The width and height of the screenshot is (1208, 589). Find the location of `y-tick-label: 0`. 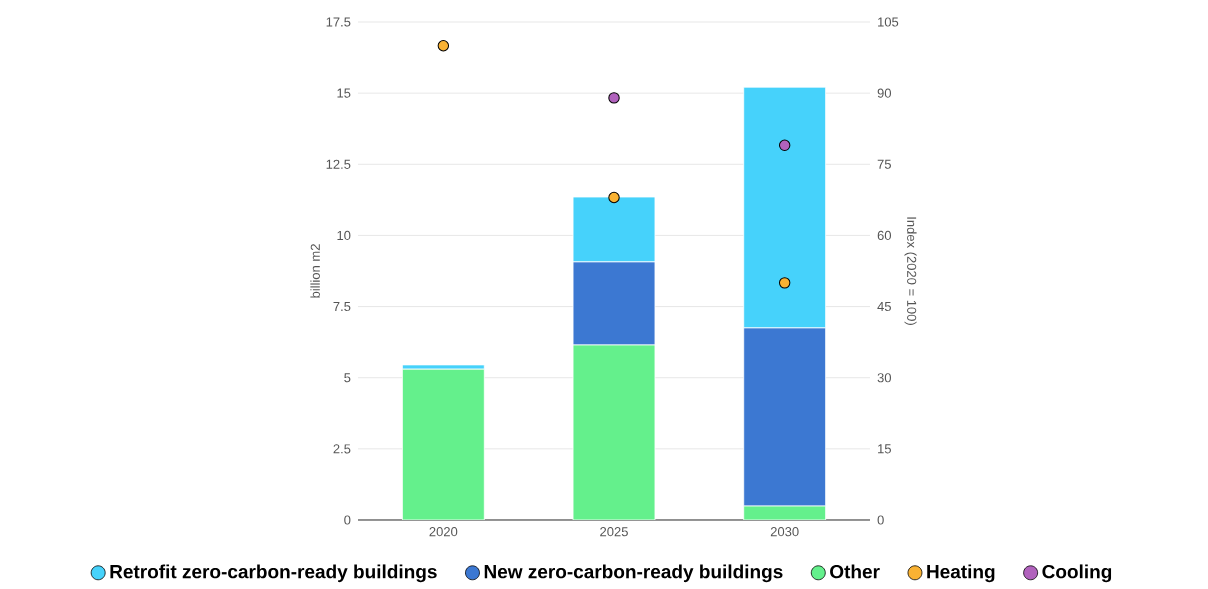

y-tick-label: 0 is located at coordinates (347, 520).